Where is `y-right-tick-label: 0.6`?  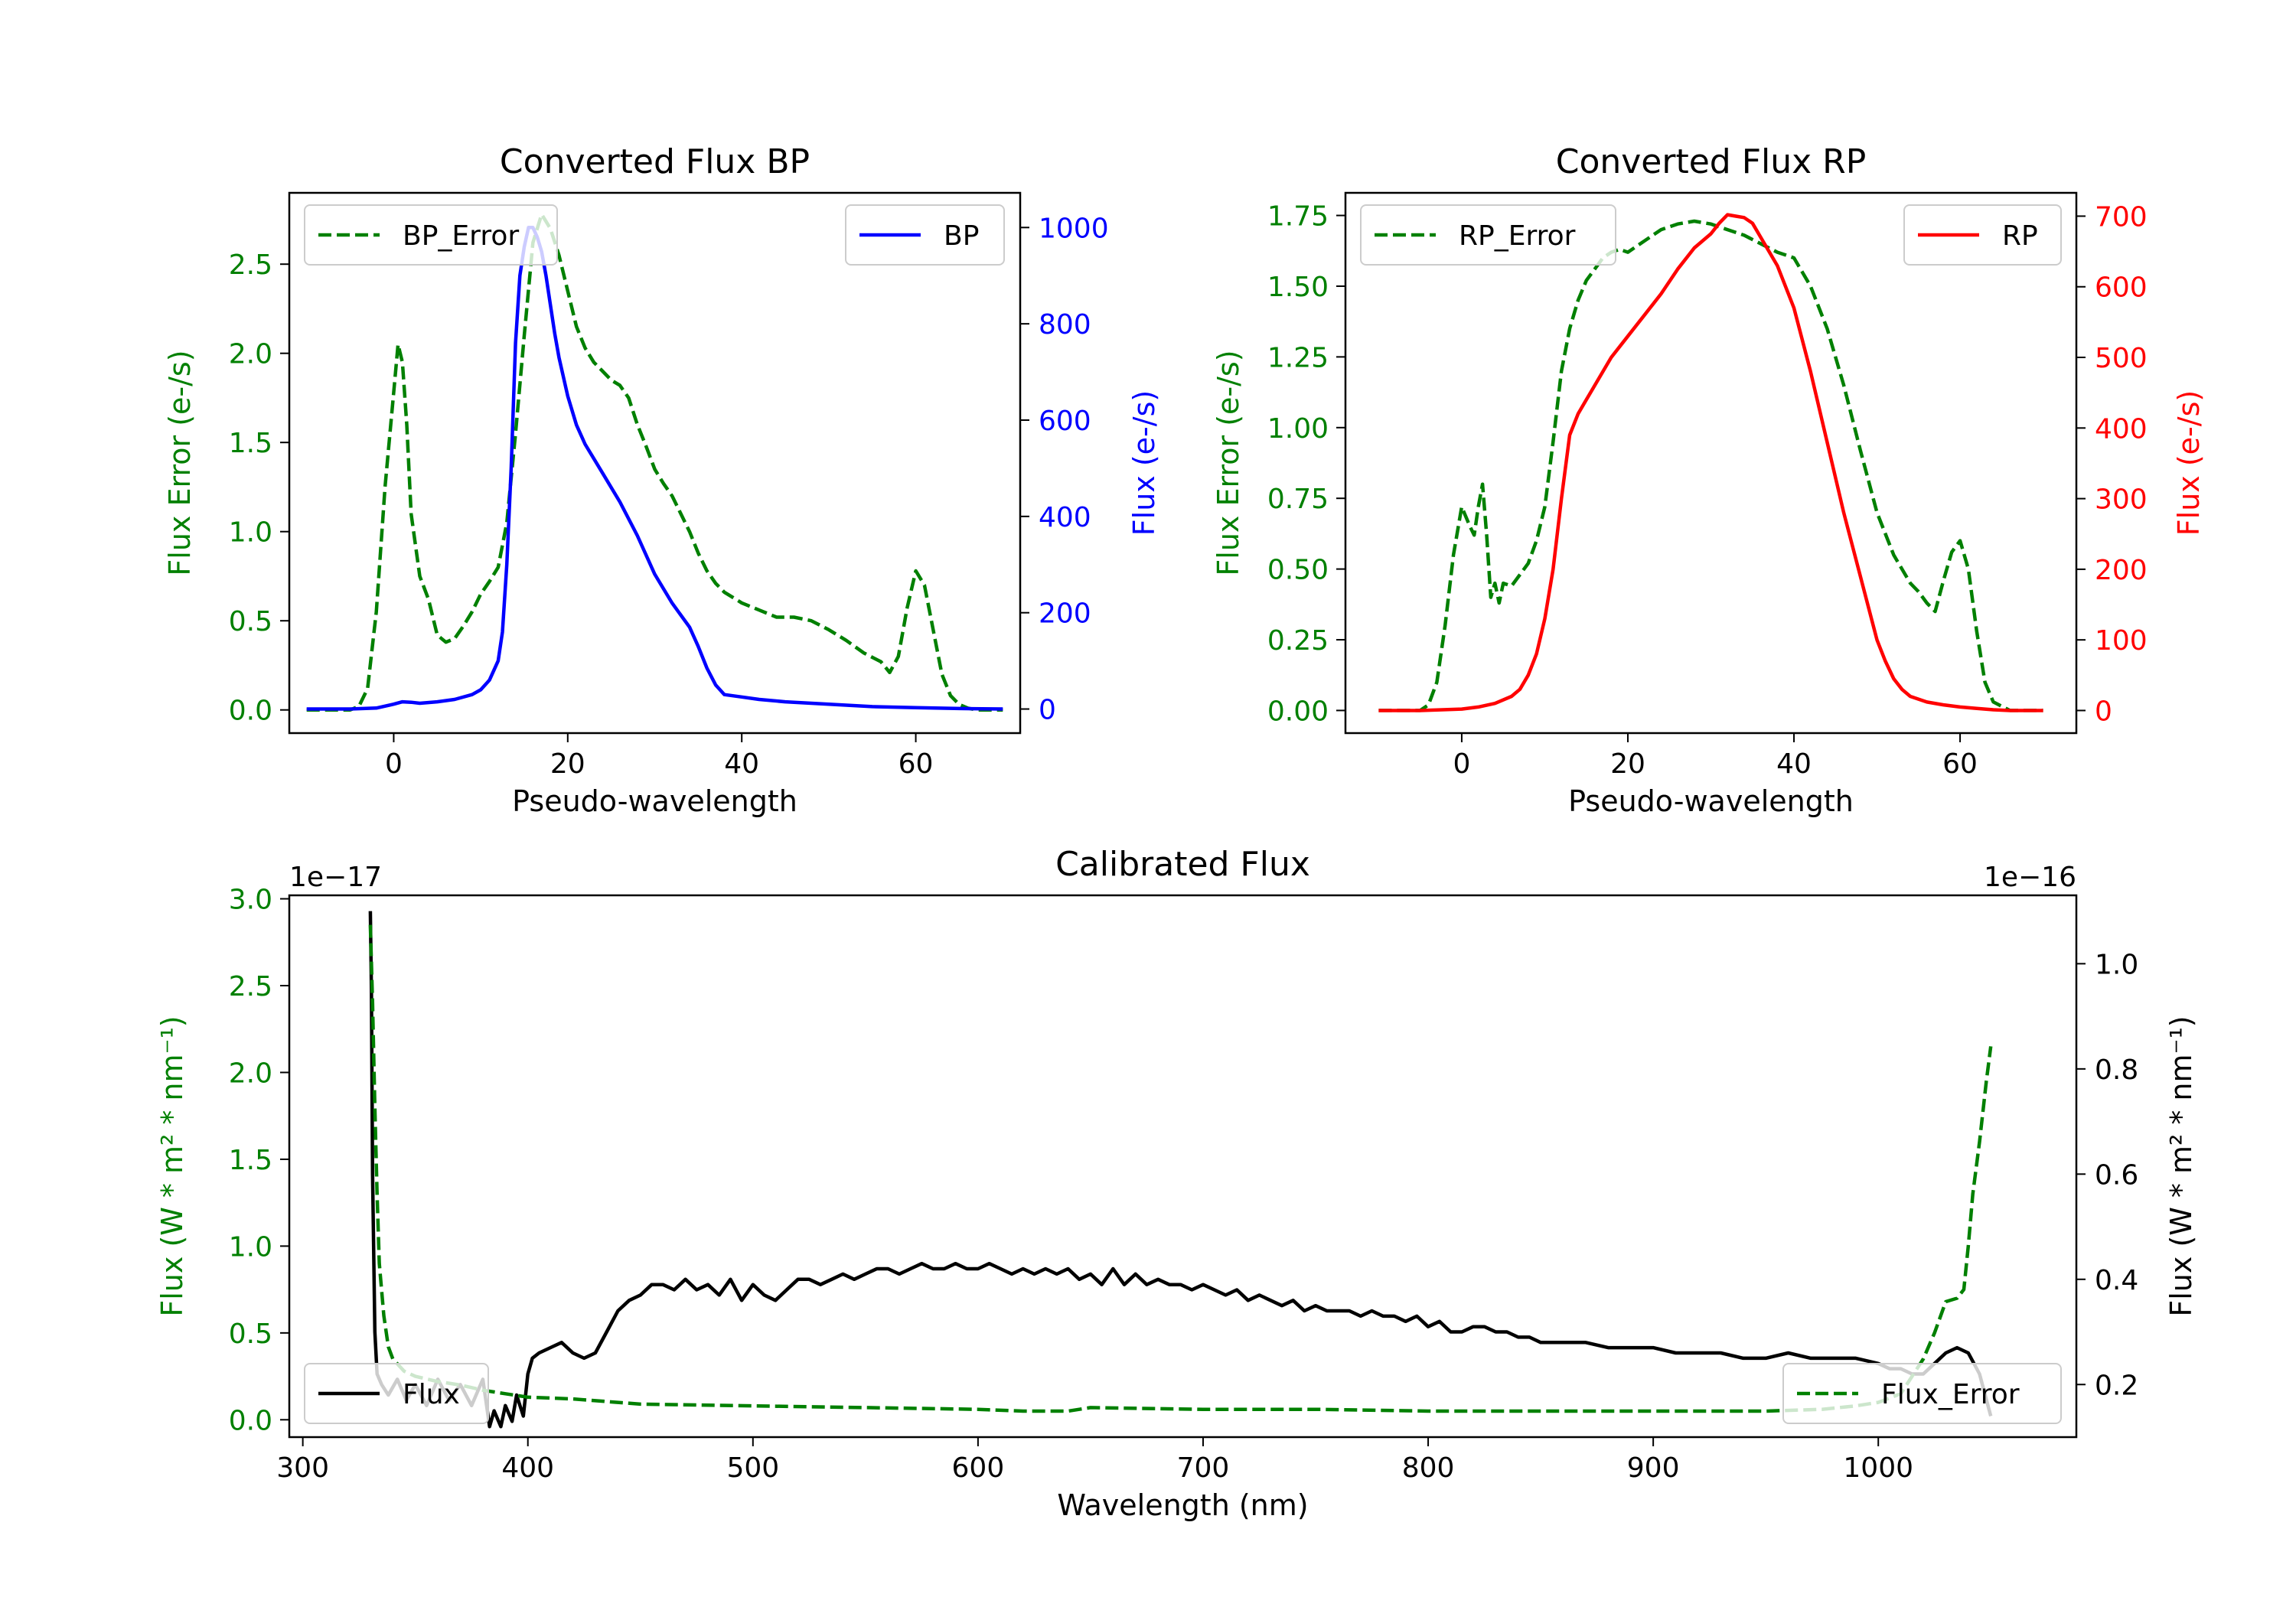 y-right-tick-label: 0.6 is located at coordinates (2116, 1175).